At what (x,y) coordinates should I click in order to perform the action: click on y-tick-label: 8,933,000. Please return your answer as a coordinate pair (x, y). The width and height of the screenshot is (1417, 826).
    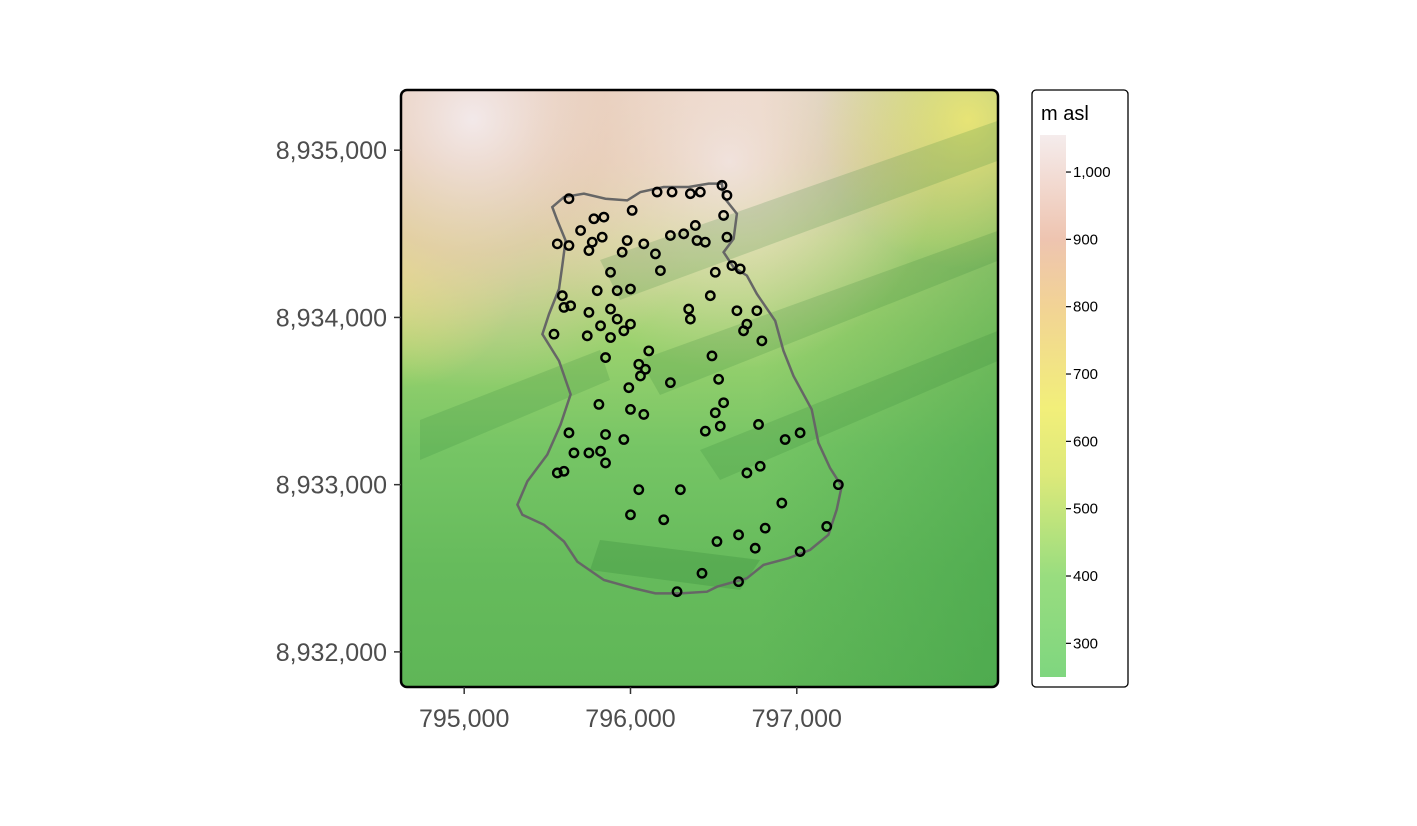
    Looking at the image, I should click on (331, 486).